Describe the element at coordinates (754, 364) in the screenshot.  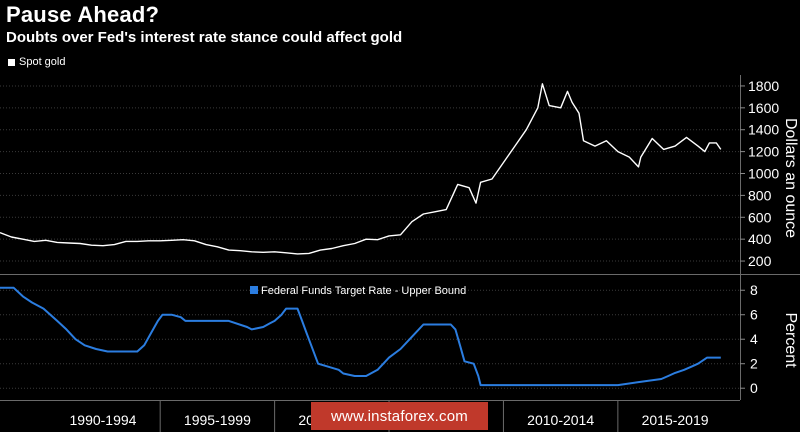
I see `rate-y-tick-label: 2` at that location.